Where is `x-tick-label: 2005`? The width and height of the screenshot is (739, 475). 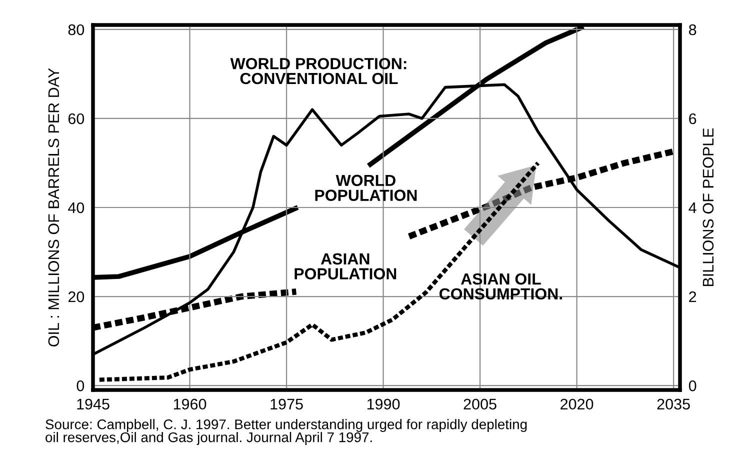
x-tick-label: 2005 is located at coordinates (480, 404).